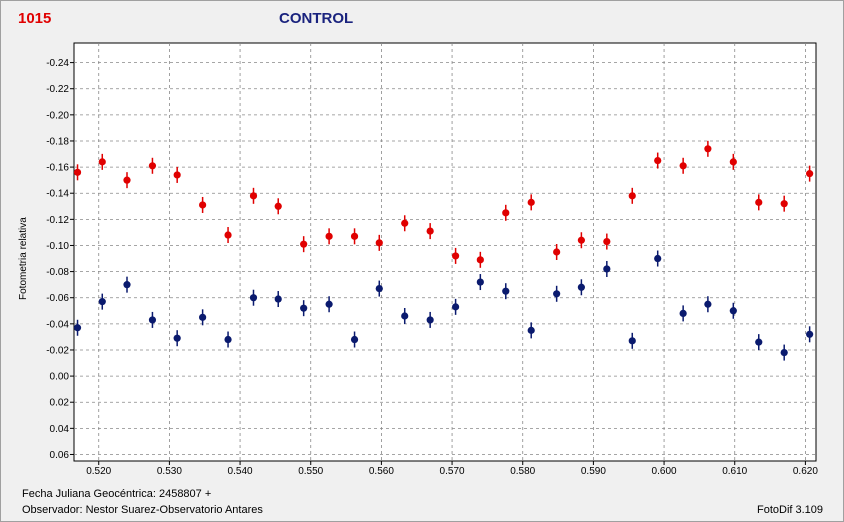 The width and height of the screenshot is (844, 522). Describe the element at coordinates (60, 455) in the screenshot. I see `y-tick-label: 0.06` at that location.